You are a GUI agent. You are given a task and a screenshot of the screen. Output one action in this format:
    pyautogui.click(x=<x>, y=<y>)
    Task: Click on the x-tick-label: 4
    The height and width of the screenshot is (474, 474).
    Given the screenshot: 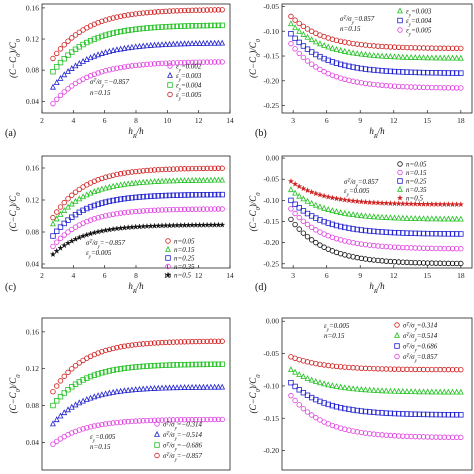 What is the action you would take?
    pyautogui.click(x=73, y=120)
    